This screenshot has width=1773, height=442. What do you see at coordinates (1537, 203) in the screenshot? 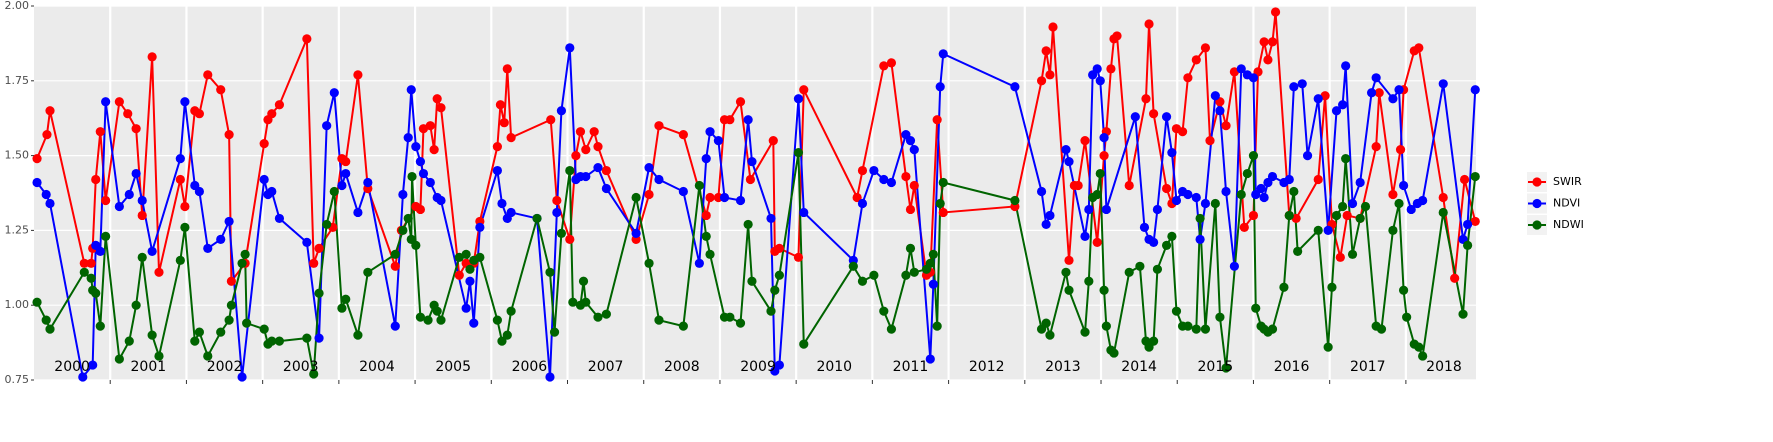
I see `legend-dot` at bounding box center [1537, 203].